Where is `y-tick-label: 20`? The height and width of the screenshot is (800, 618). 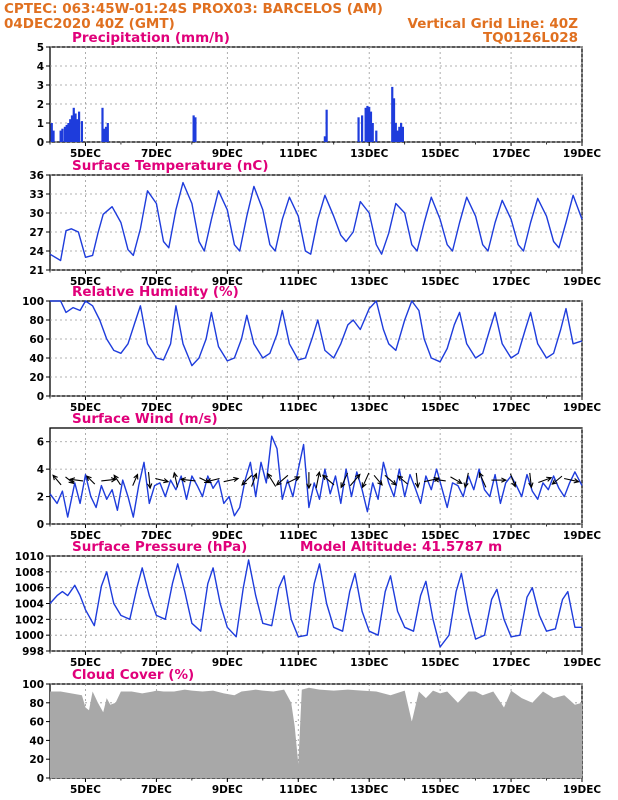 y-tick-label: 20 is located at coordinates (36, 378).